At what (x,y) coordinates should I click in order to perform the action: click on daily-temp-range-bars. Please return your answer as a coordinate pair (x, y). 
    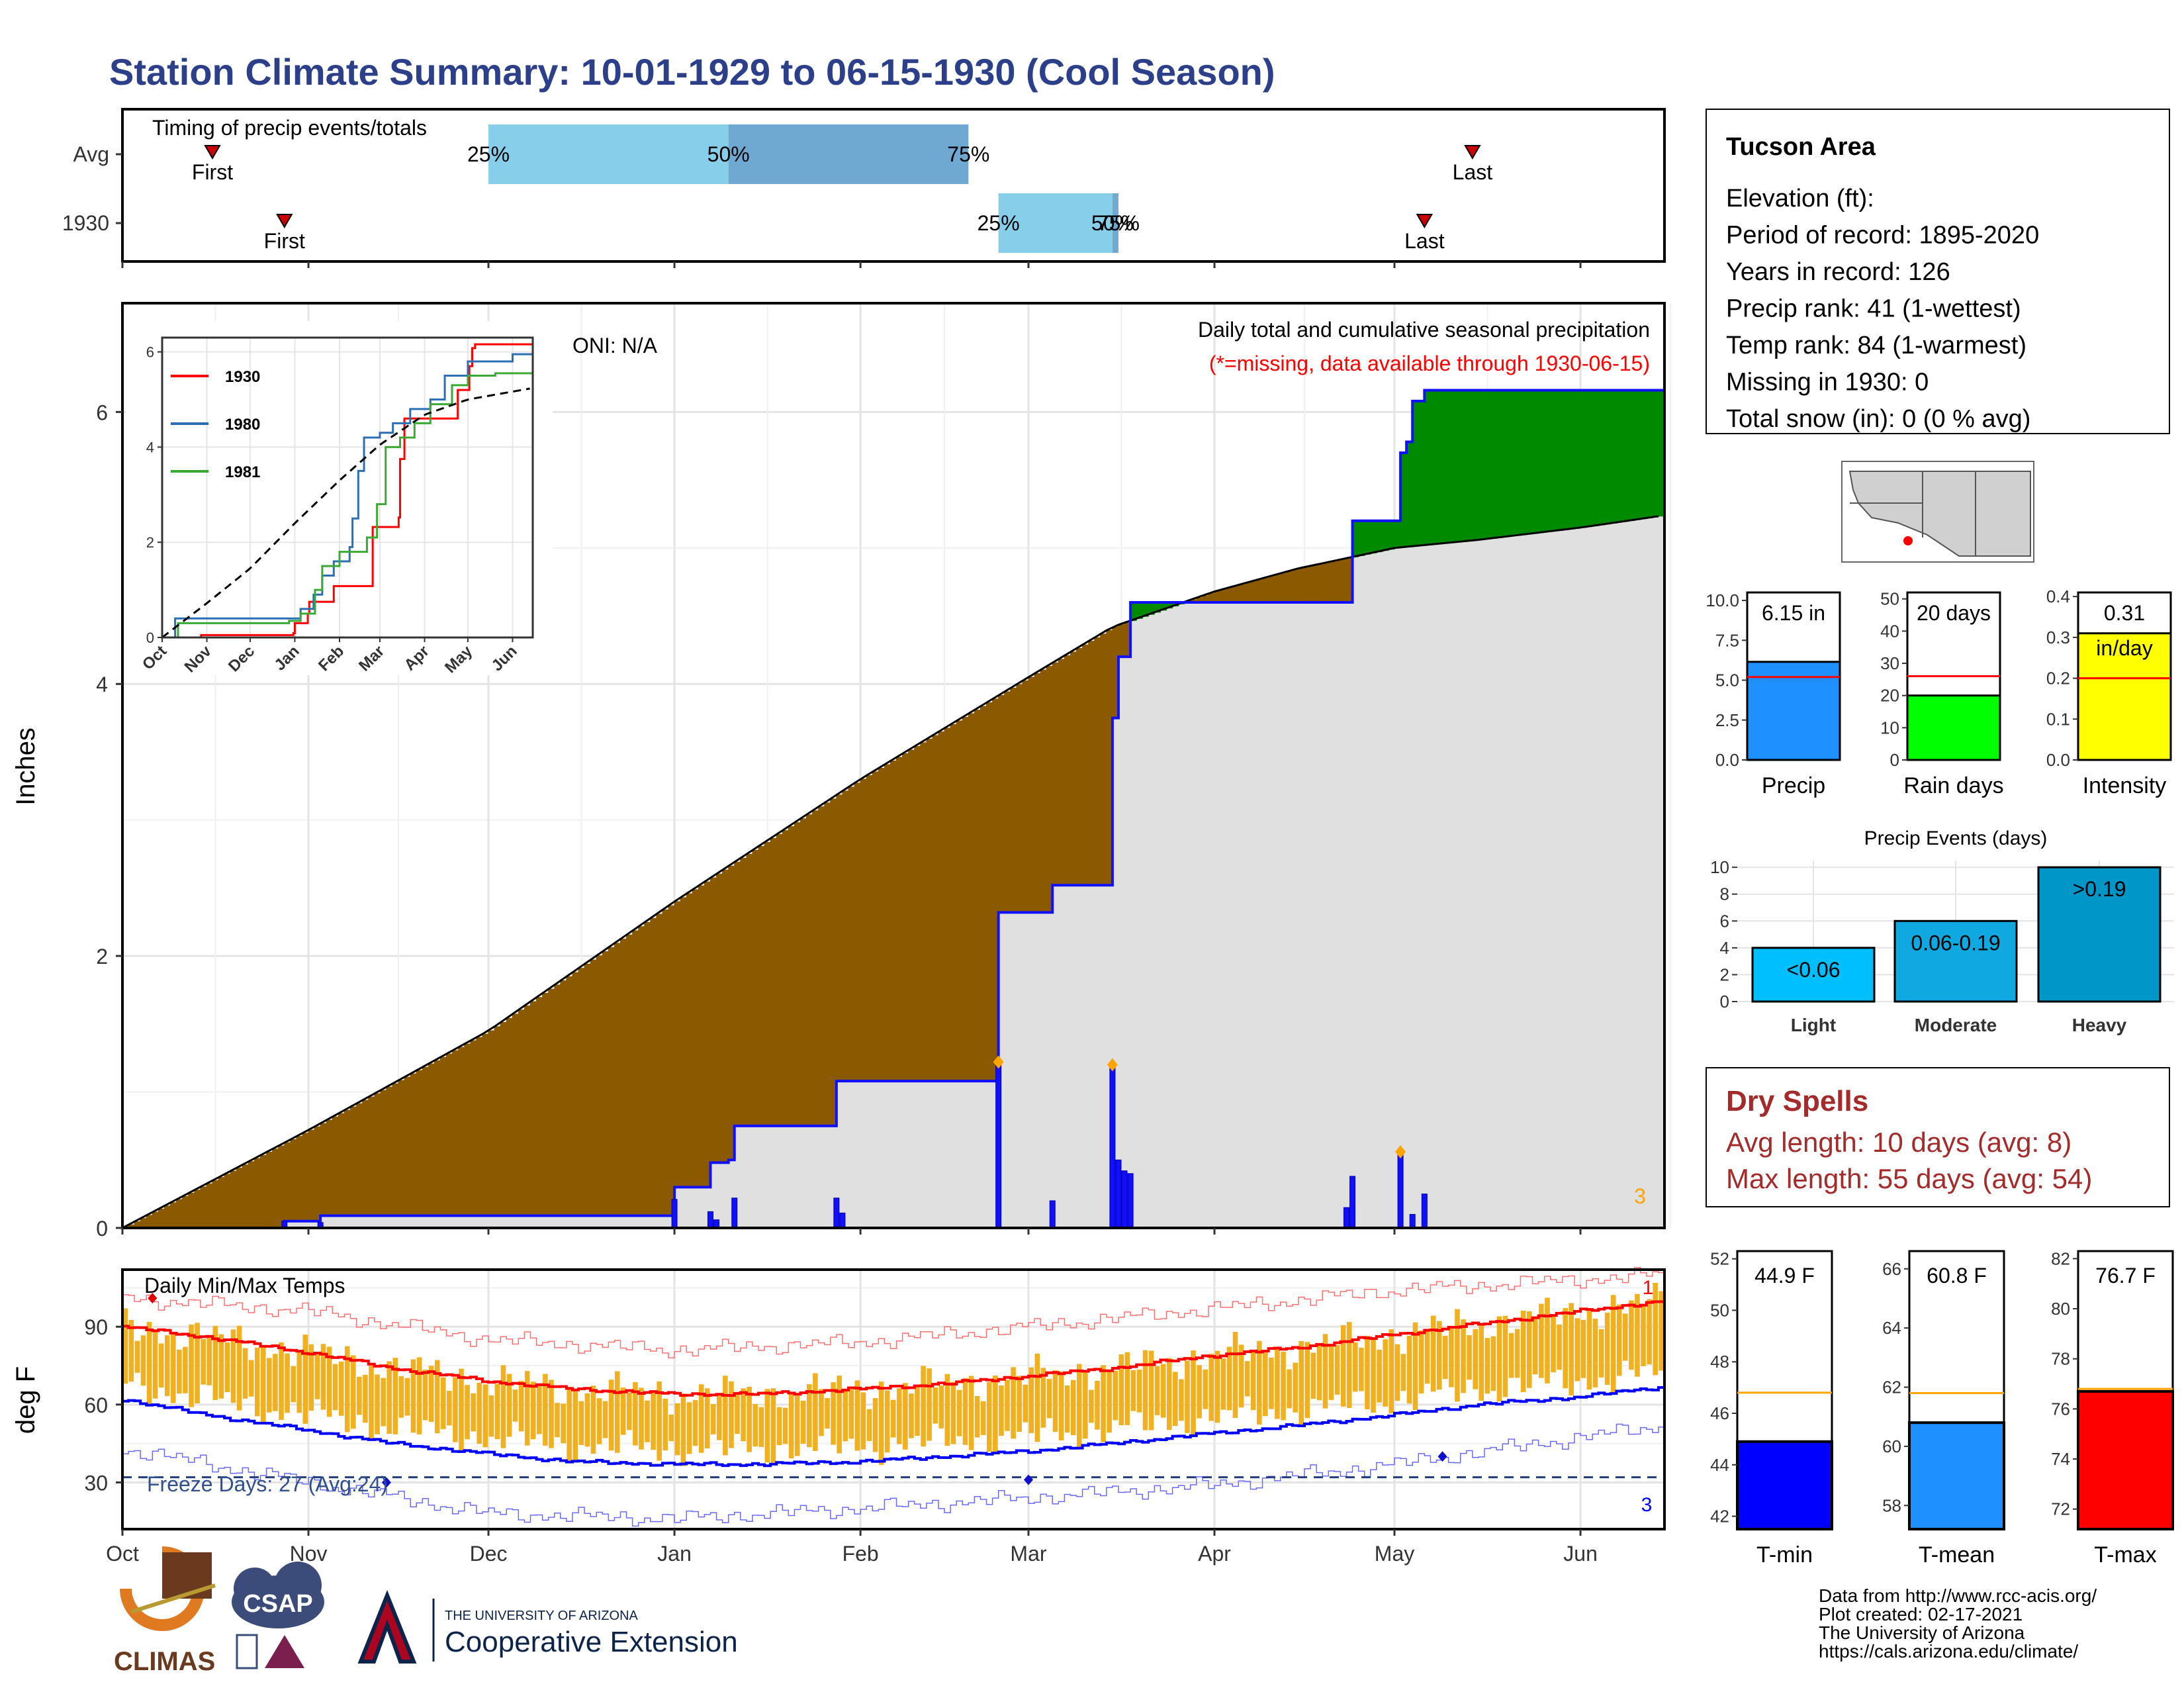
    Looking at the image, I should click on (893, 1374).